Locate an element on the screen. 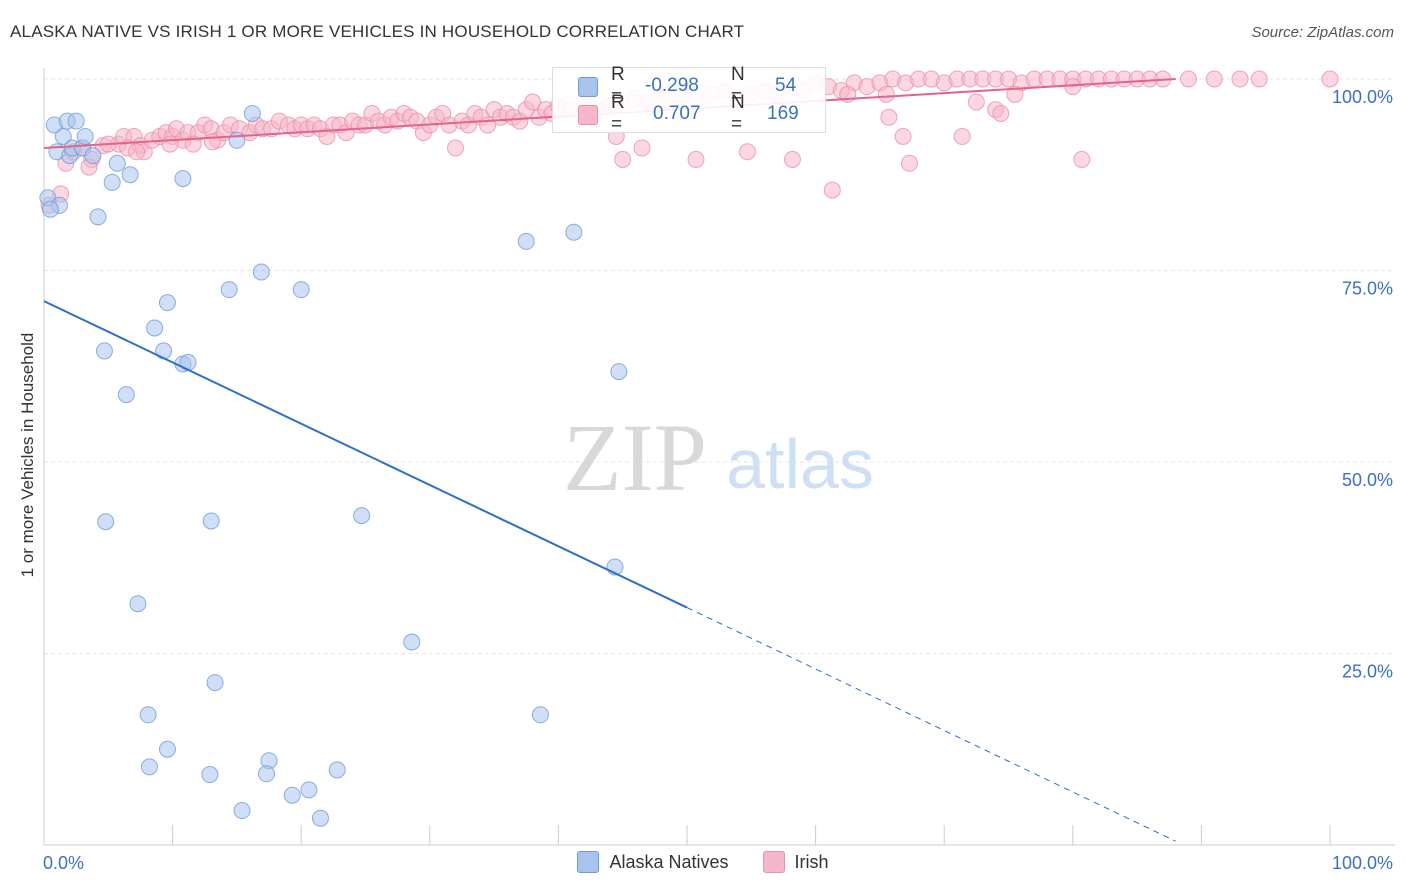 The width and height of the screenshot is (1406, 892). y-tick-label-100: 100.0% is located at coordinates (1362, 97).